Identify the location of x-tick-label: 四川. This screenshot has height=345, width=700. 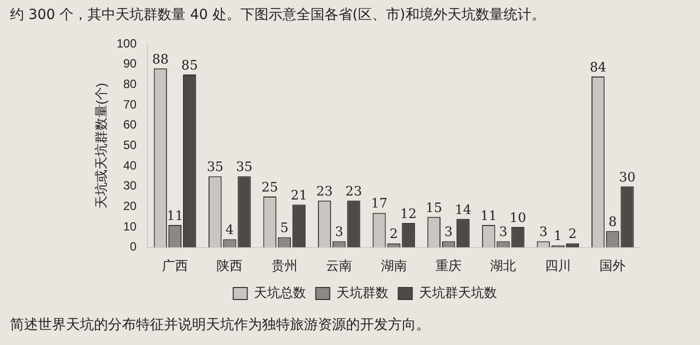
(557, 265).